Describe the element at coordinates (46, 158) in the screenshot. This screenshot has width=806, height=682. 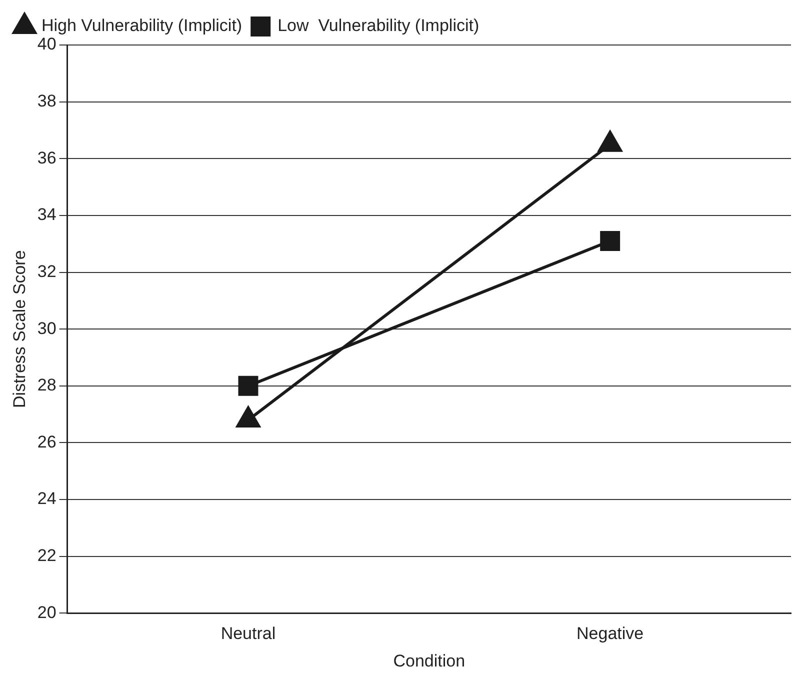
I see `y-tick-label: 36` at that location.